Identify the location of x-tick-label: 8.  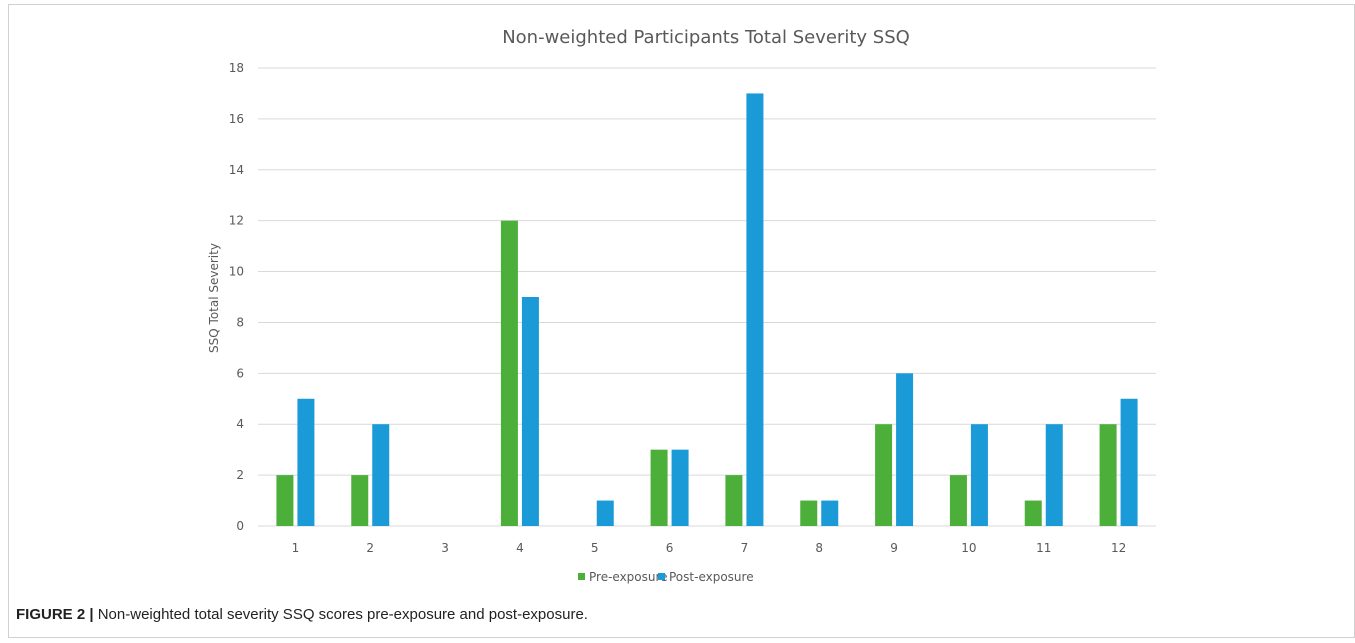
(819, 548).